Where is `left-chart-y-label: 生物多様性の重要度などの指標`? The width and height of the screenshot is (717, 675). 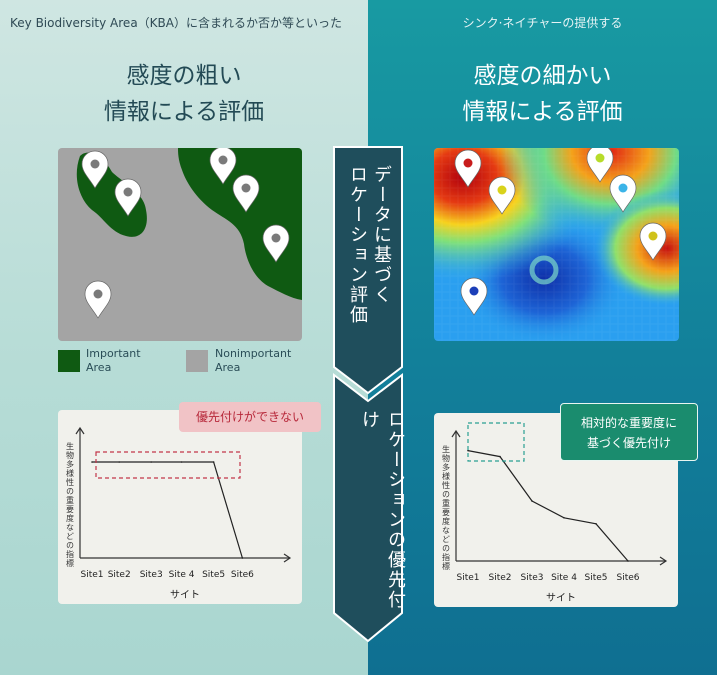
left-chart-y-label: 生物多様性の重要度などの指標 is located at coordinates (70, 504).